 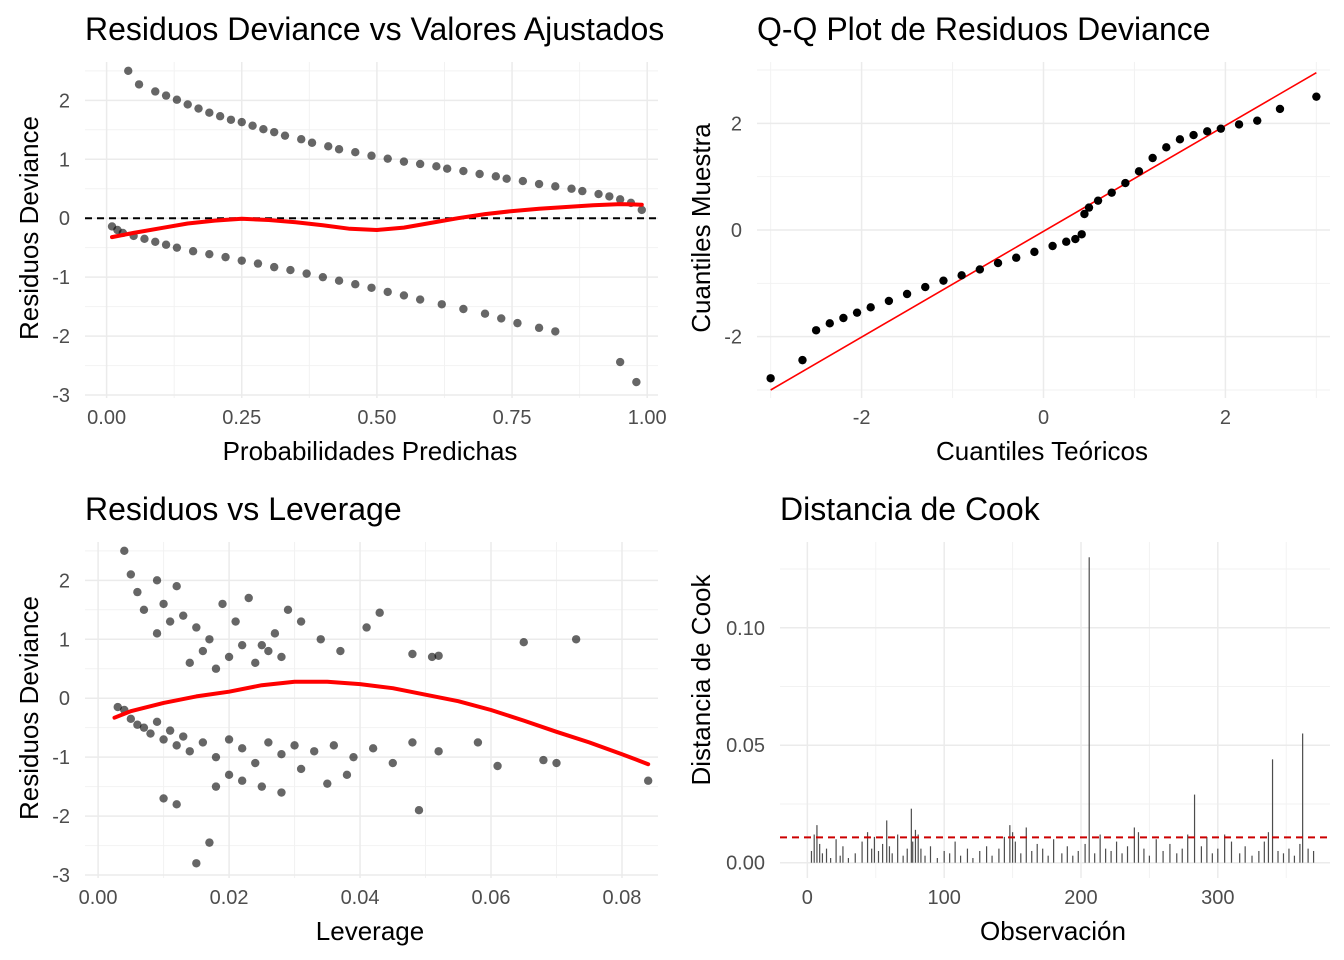 What do you see at coordinates (61, 278) in the screenshot?
I see `y-tick-label: -1` at bounding box center [61, 278].